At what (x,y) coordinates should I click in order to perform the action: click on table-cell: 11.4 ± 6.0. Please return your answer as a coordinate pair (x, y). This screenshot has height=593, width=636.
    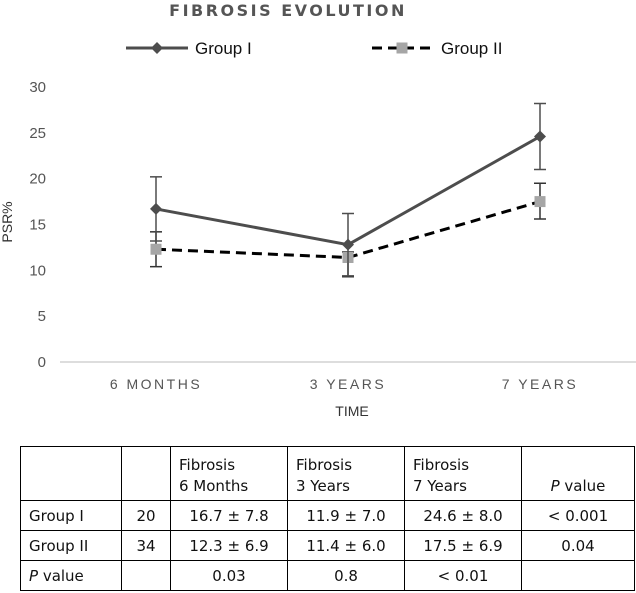
    Looking at the image, I should click on (346, 545).